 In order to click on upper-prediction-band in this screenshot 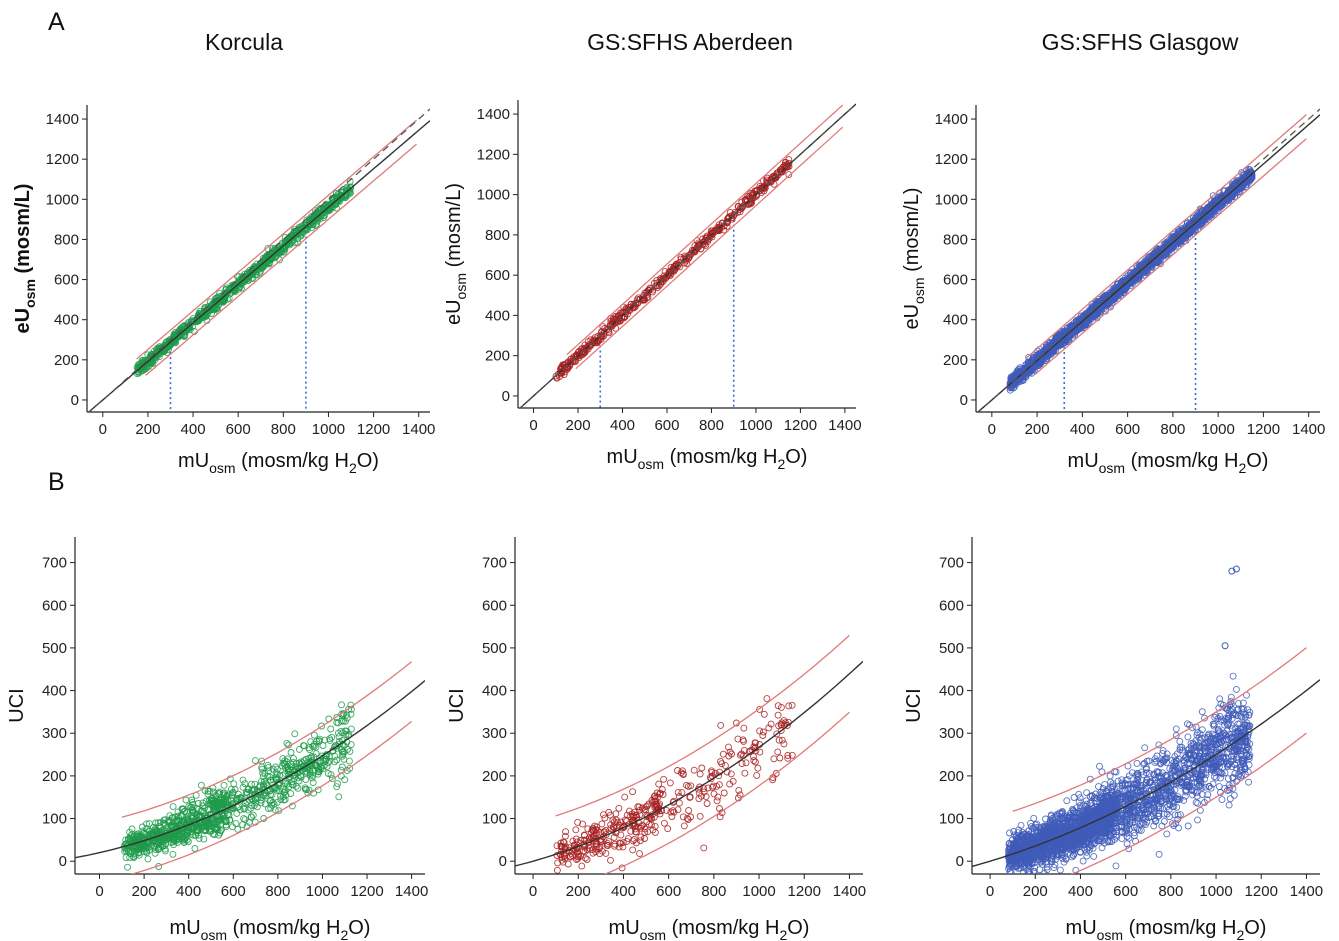, I will do `click(276, 239)`.